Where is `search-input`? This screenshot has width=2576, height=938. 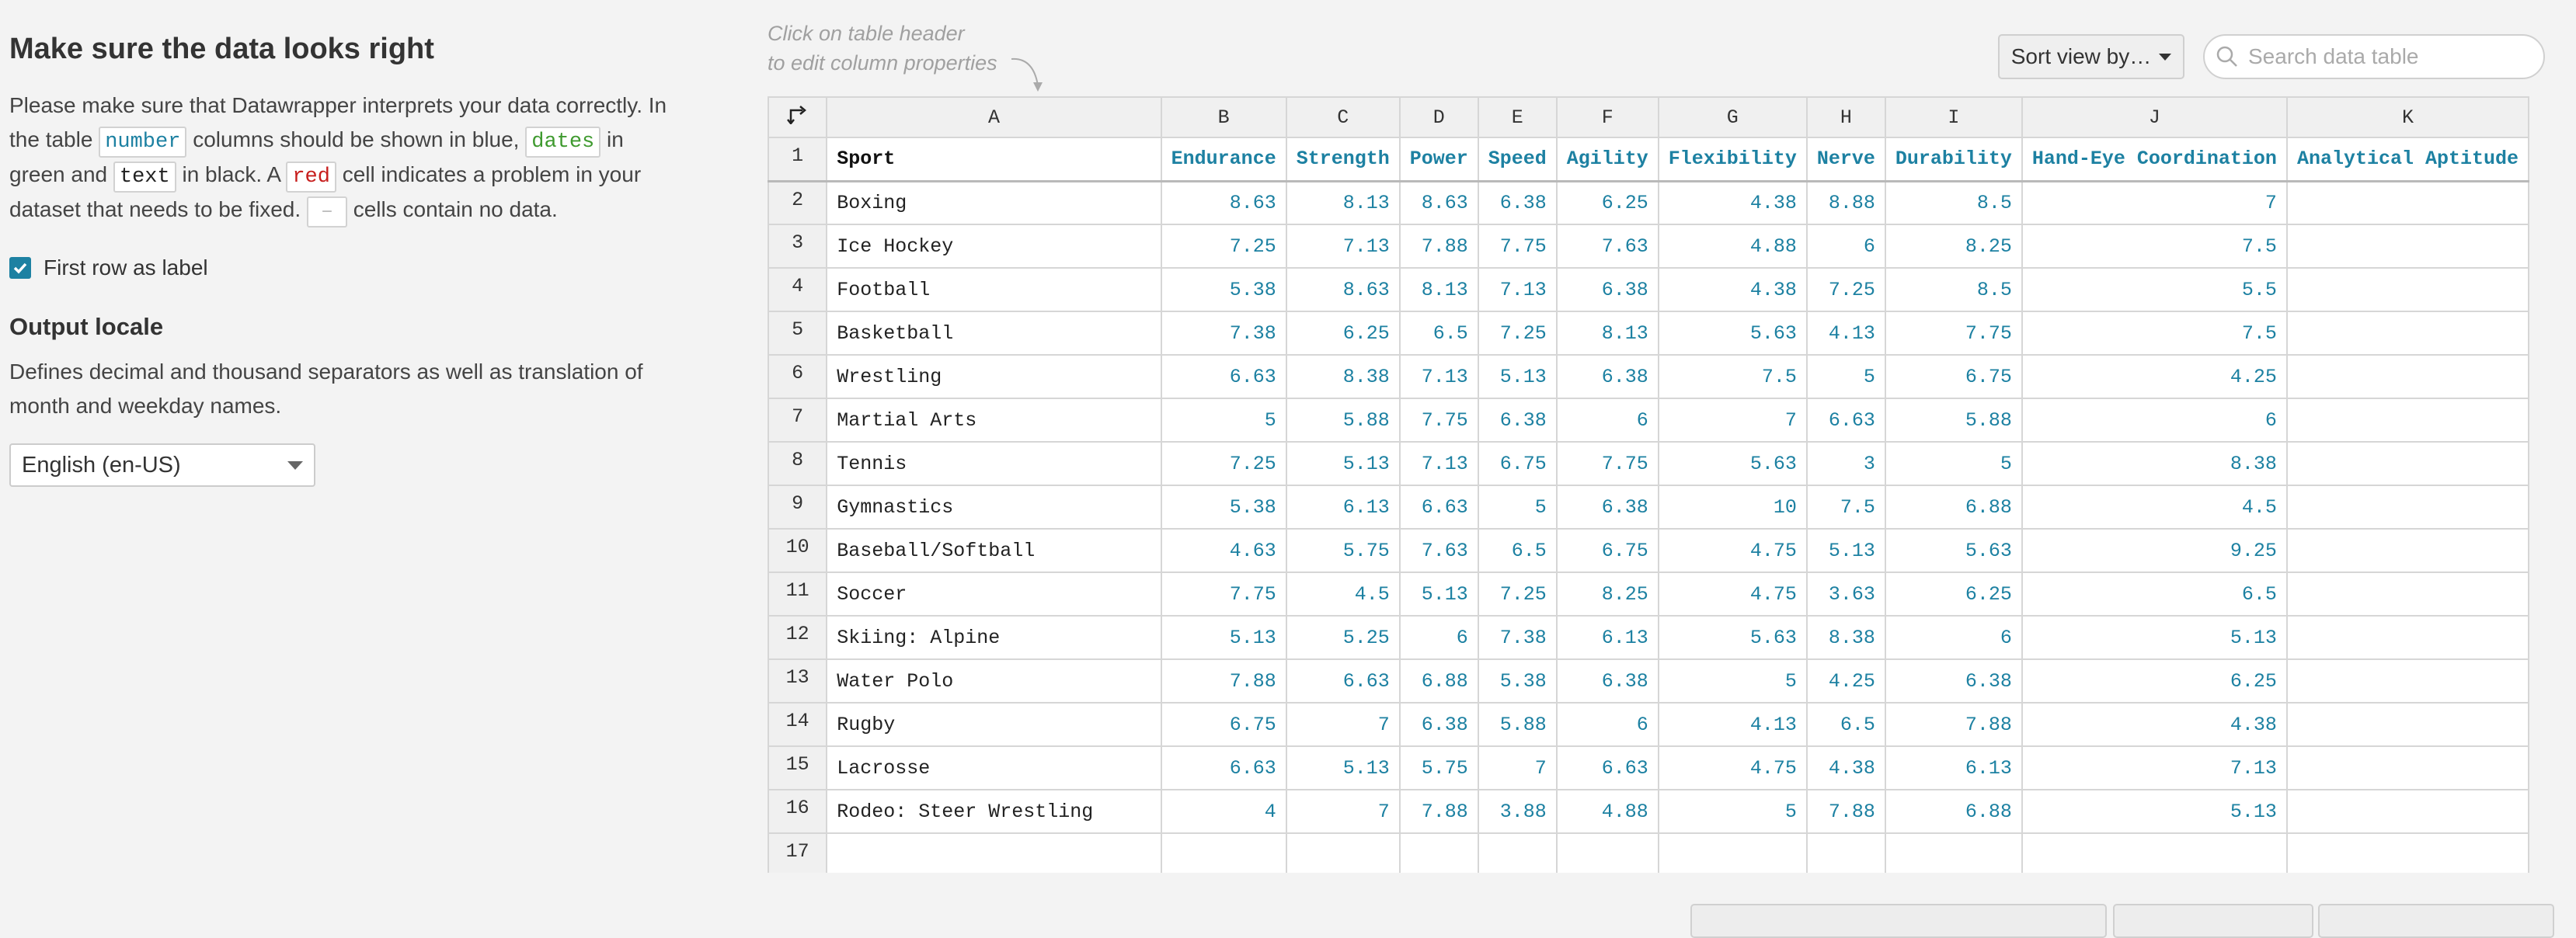 search-input is located at coordinates (2388, 56).